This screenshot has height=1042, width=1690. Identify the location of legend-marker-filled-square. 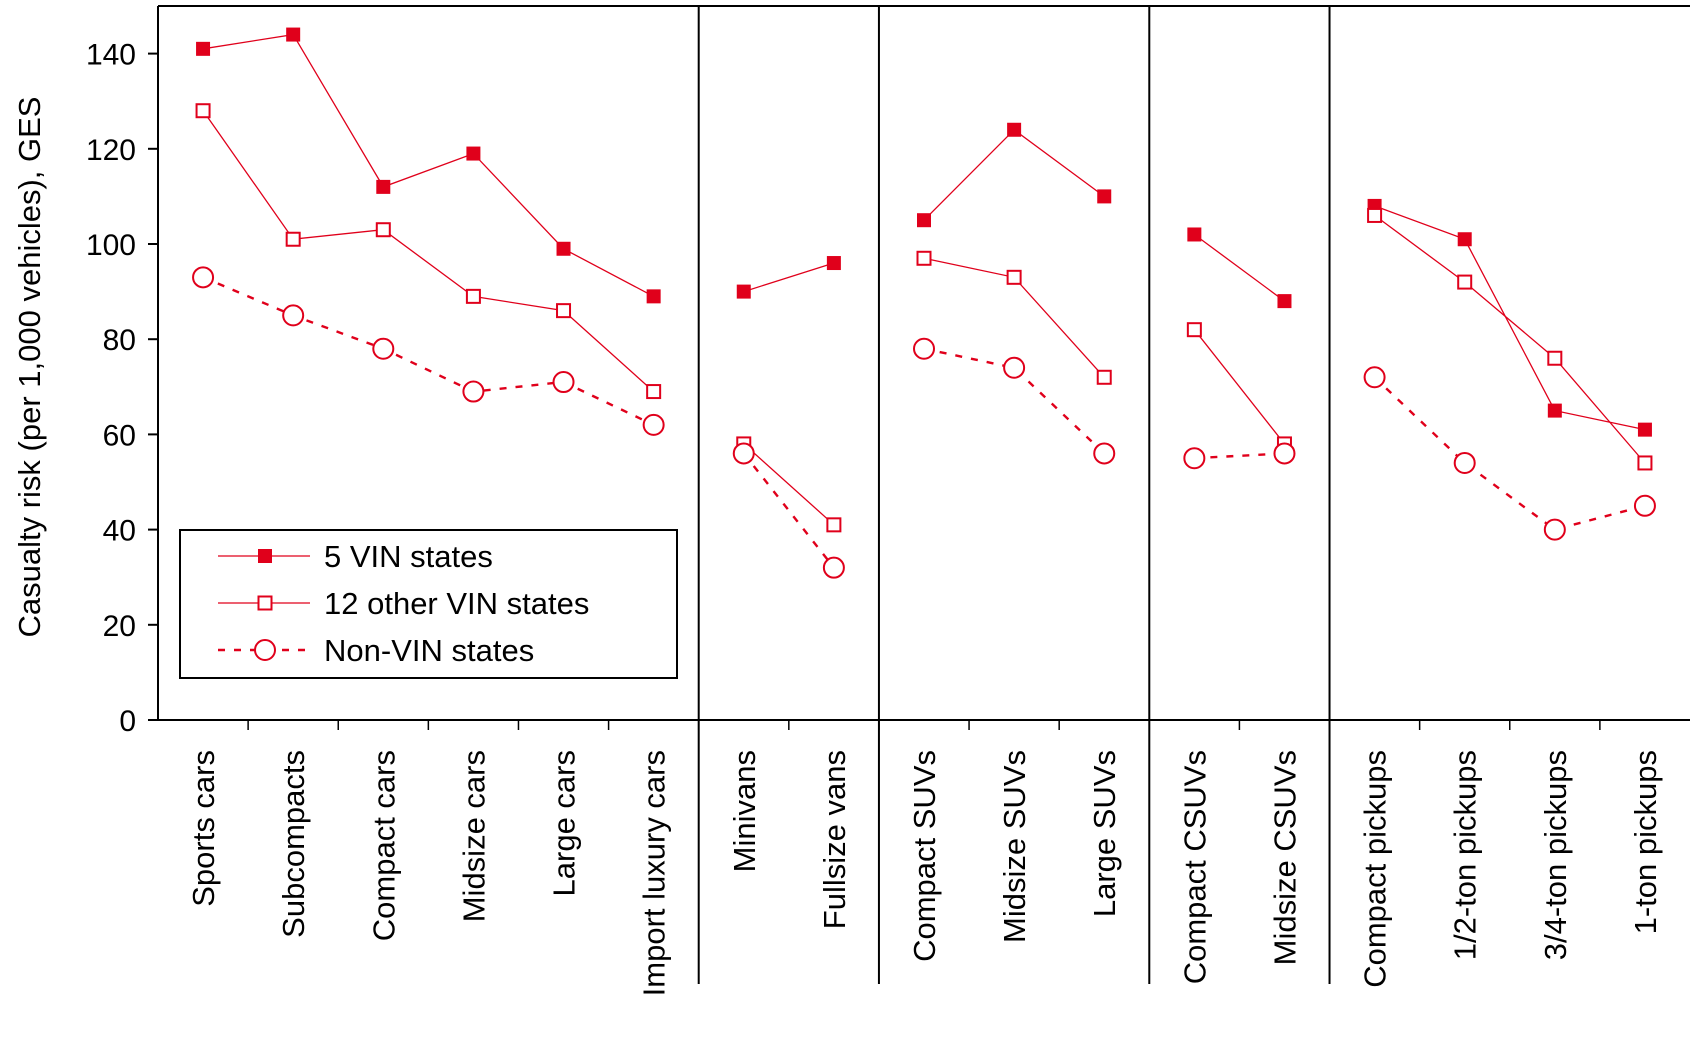
(265, 556).